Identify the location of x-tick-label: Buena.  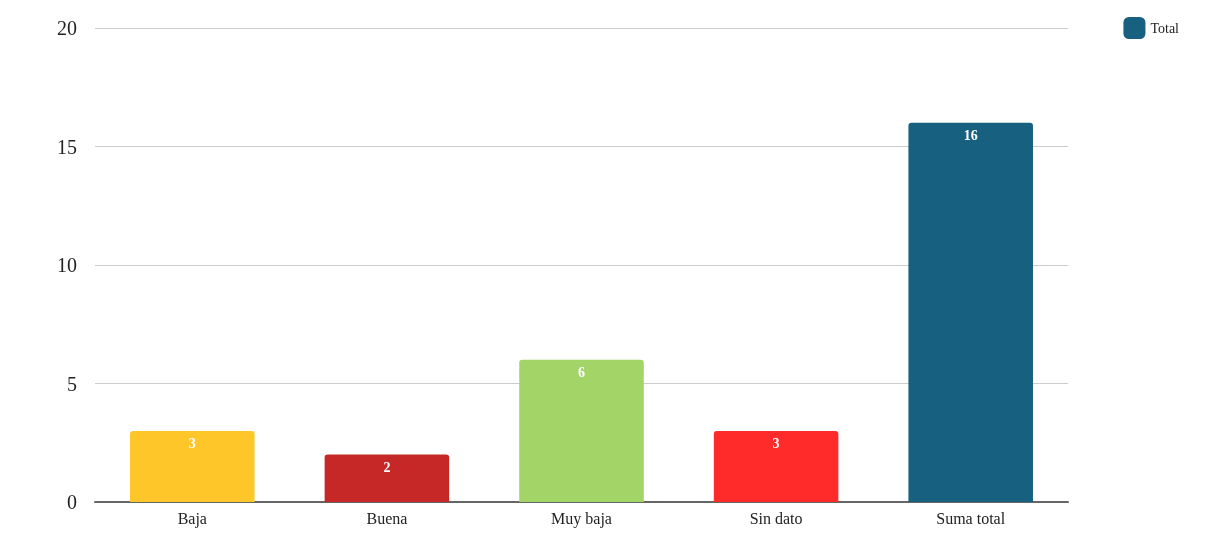
(387, 518).